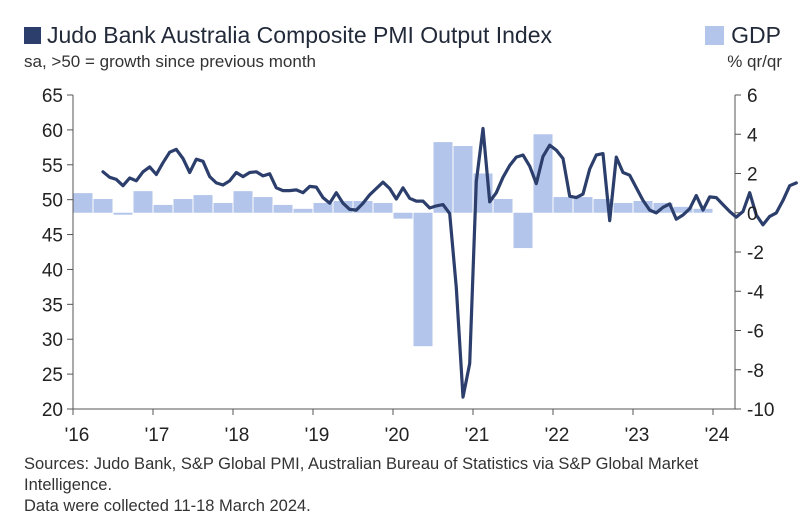 The height and width of the screenshot is (531, 801). Describe the element at coordinates (760, 410) in the screenshot. I see `right-tick-label: -10` at that location.